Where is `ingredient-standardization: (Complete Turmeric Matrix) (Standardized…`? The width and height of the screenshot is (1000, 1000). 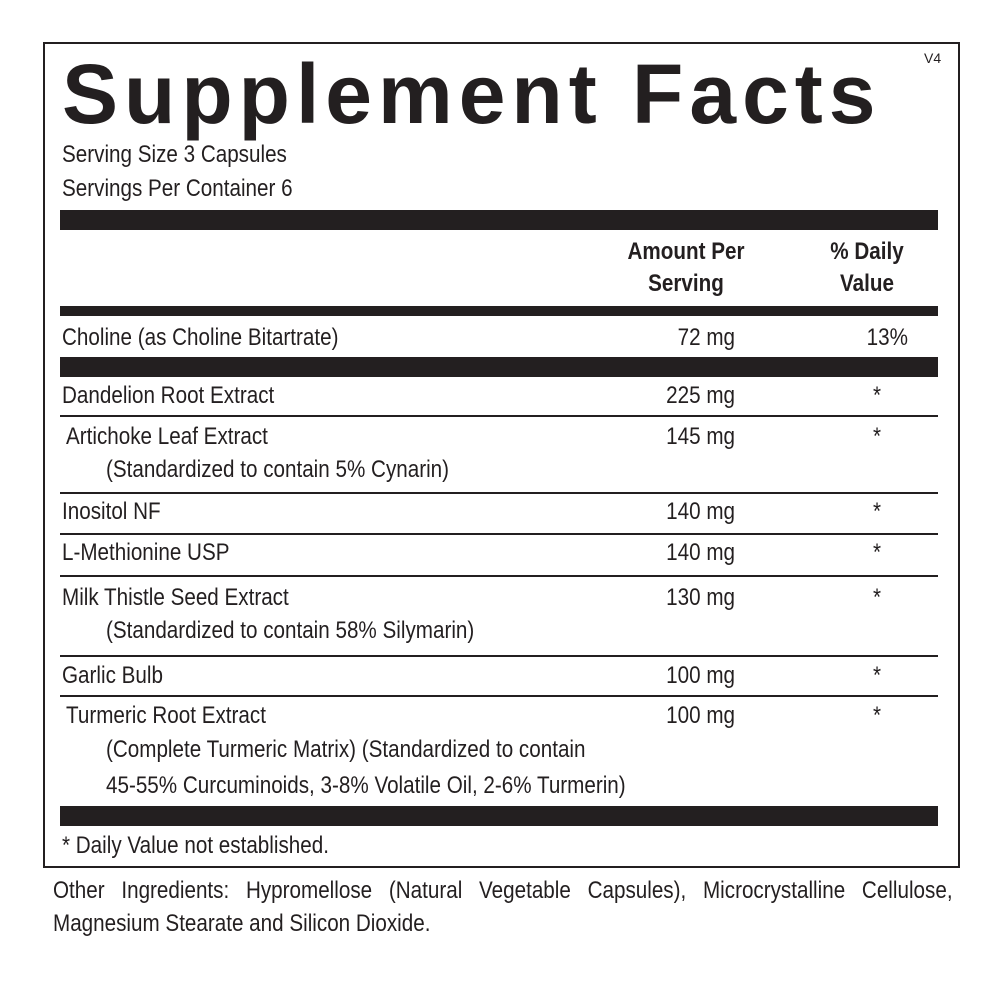
ingredient-standardization: (Complete Turmeric Matrix) (Standardized… is located at coordinates (346, 749).